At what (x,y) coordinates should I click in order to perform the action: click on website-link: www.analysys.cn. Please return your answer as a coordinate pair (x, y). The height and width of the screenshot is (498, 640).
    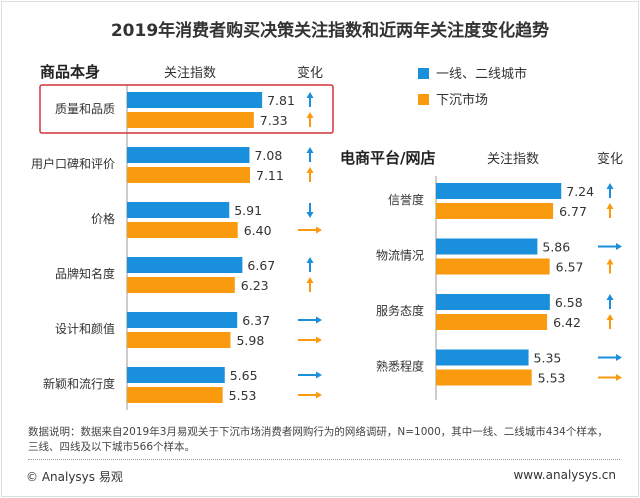
    Looking at the image, I should click on (564, 475).